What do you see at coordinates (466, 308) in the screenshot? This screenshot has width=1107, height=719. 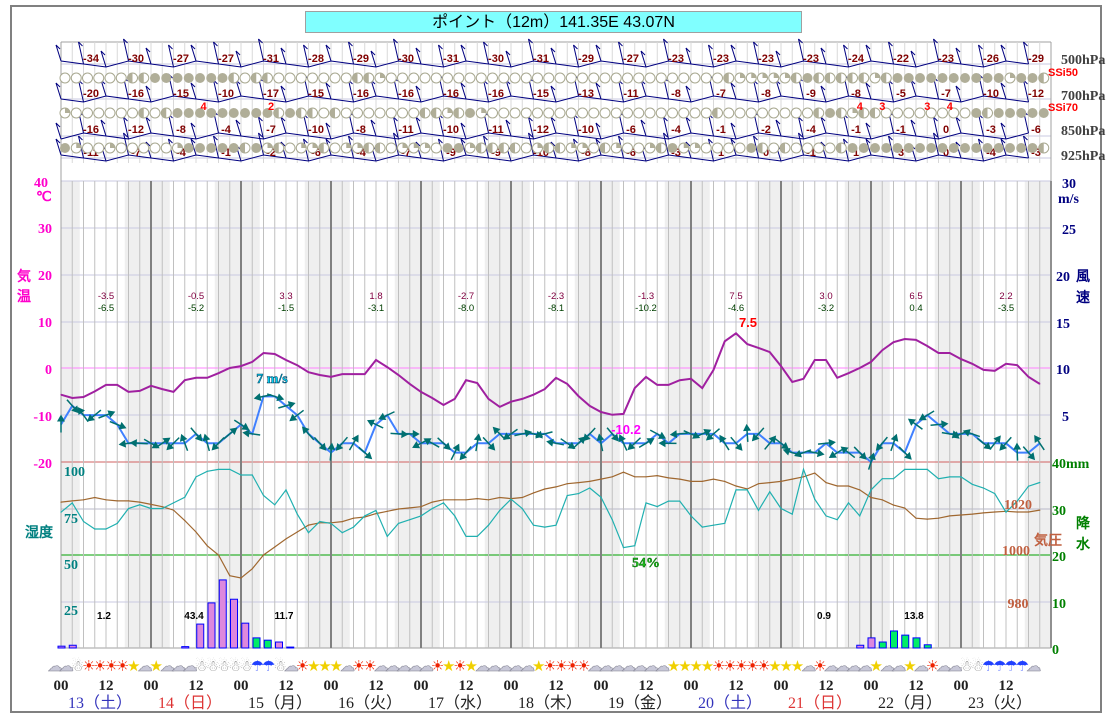 I see `daily-min-temp: -8.0` at bounding box center [466, 308].